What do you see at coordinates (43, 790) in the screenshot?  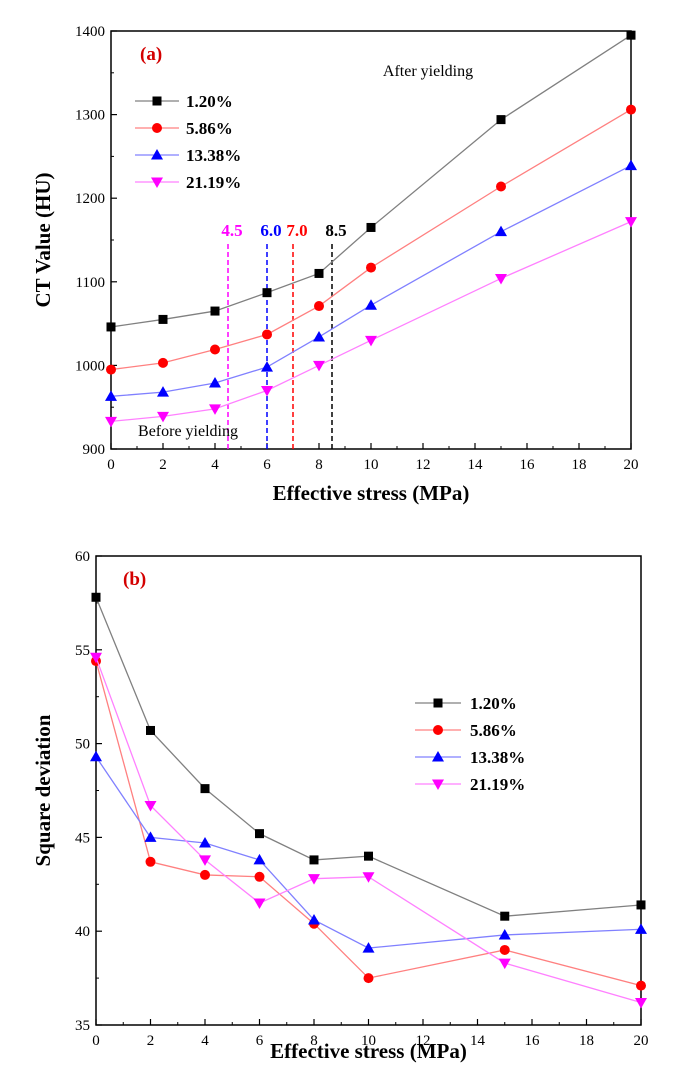 I see `y-axis-title: Square deviation` at bounding box center [43, 790].